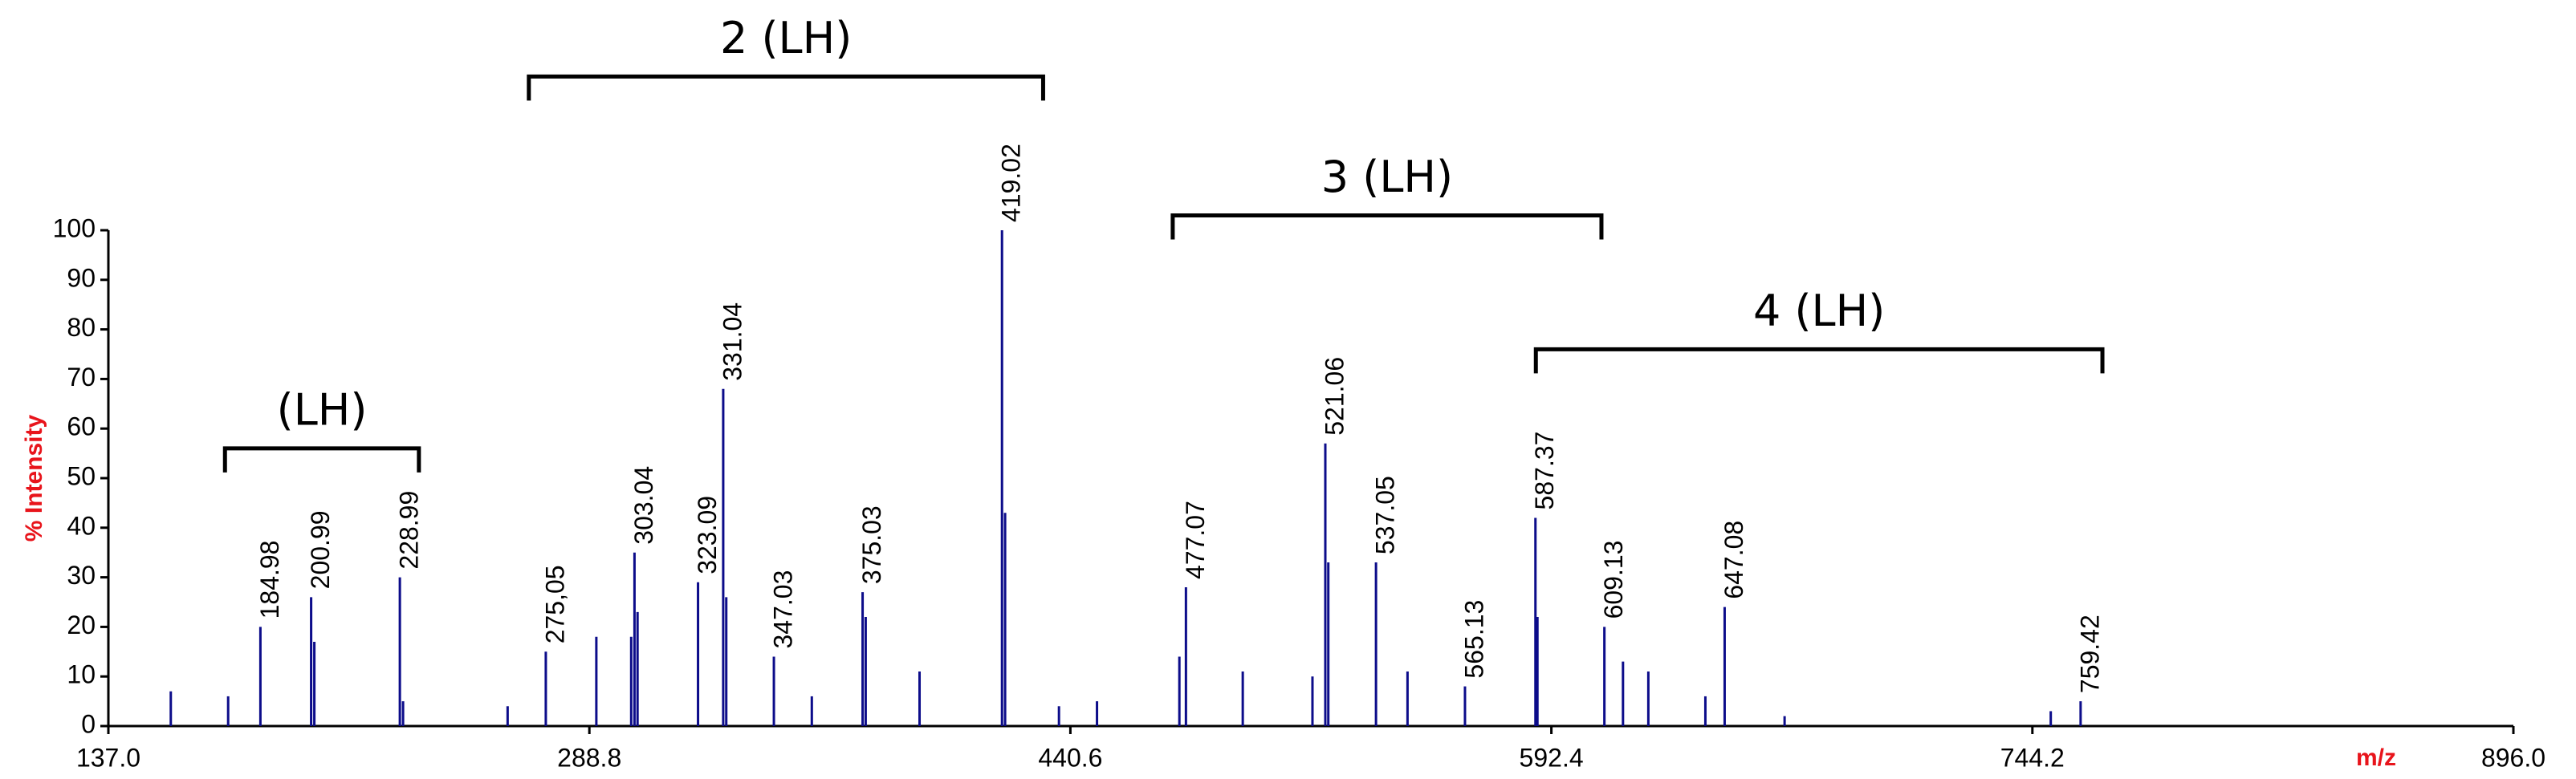  What do you see at coordinates (786, 38) in the screenshot?
I see `bracket-label: 2 (LH)` at bounding box center [786, 38].